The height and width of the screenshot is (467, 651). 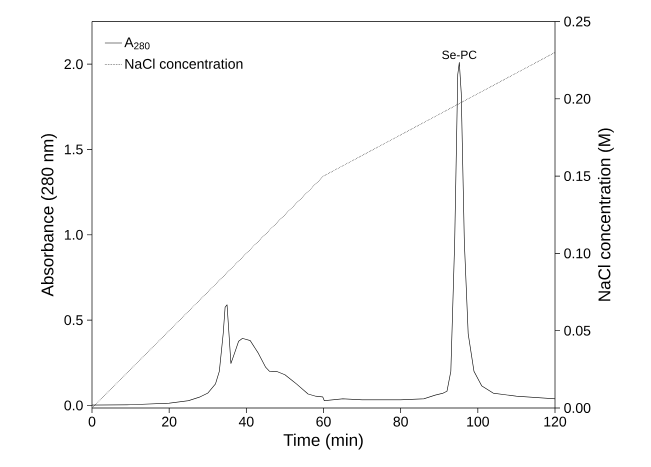 What do you see at coordinates (246, 421) in the screenshot?
I see `x-tick-label: 40` at bounding box center [246, 421].